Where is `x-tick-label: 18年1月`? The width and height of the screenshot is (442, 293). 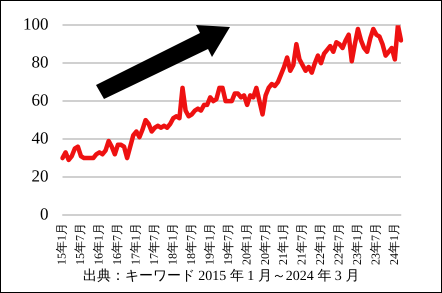 x-tick-label: 18年1月 is located at coordinates (172, 244).